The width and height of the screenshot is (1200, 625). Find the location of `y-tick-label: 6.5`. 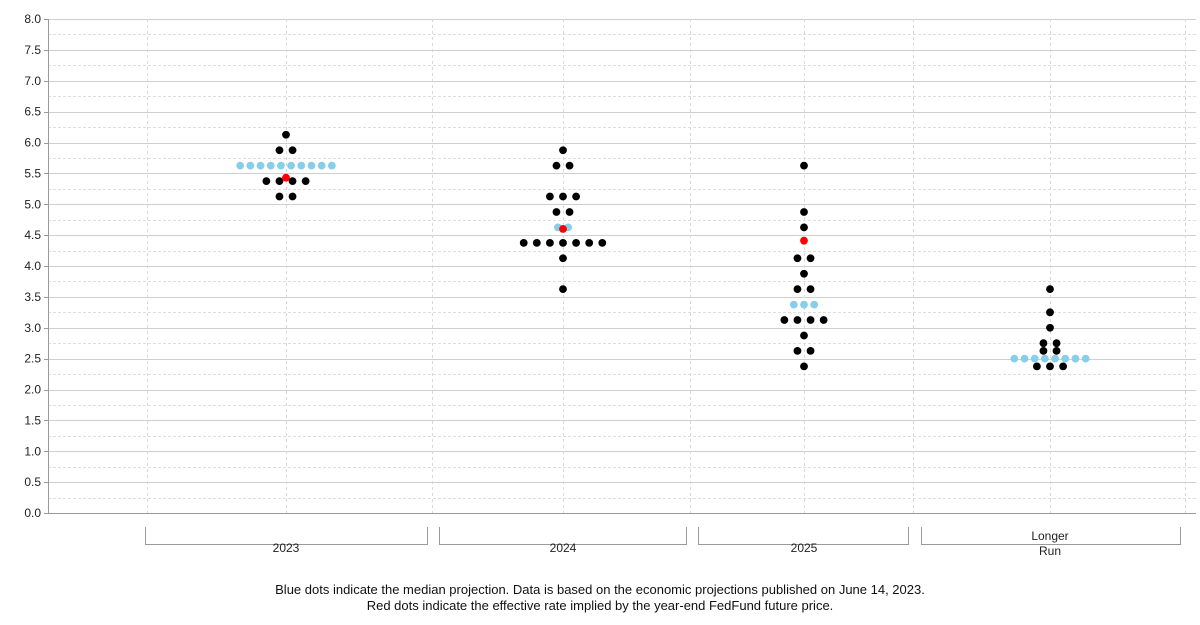

y-tick-label: 6.5 is located at coordinates (32, 112).